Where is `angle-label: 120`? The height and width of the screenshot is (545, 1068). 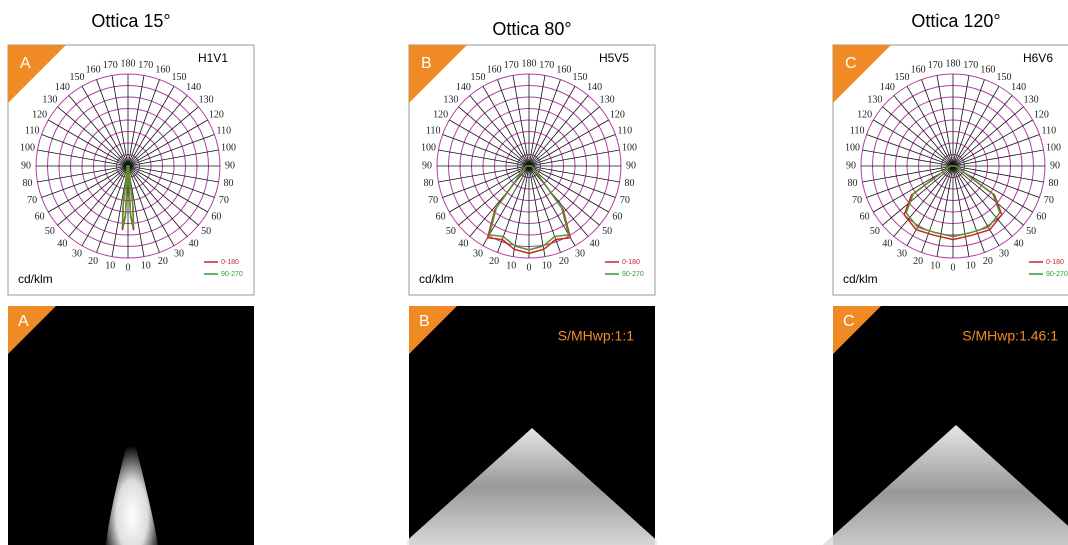 angle-label: 120 is located at coordinates (216, 114).